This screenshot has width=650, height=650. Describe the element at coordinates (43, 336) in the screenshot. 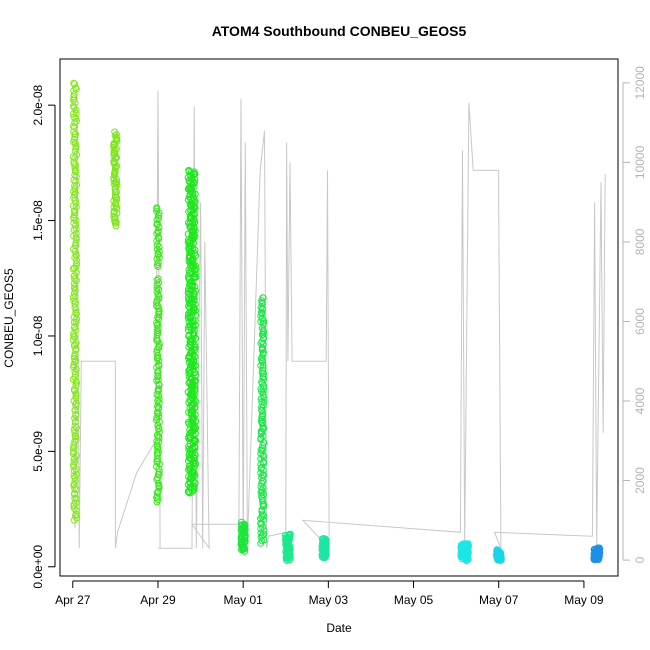

I see `y-axis: 0.0e+00 5.0e-09 1.0e-08 1.5e-08 2.0e-08` at that location.